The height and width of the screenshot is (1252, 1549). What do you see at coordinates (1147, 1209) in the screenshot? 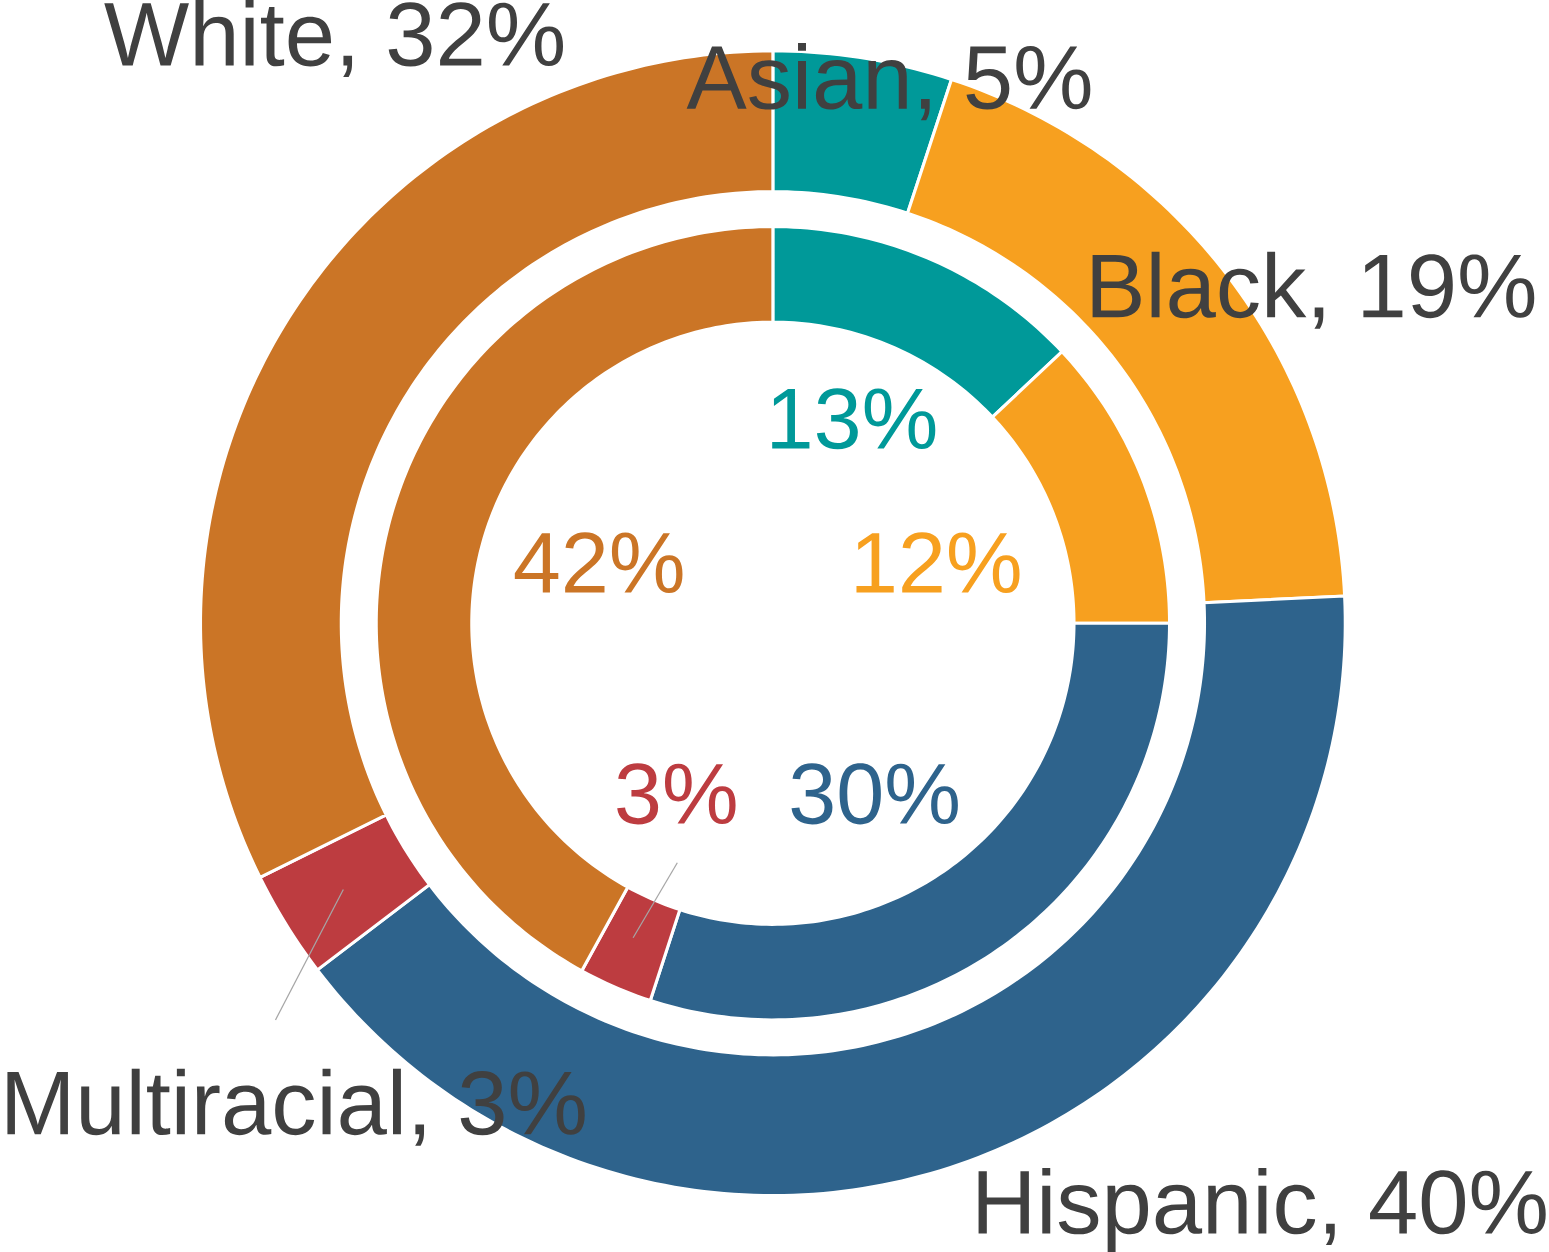
I see `slice-label: Hispanic` at bounding box center [1147, 1209].